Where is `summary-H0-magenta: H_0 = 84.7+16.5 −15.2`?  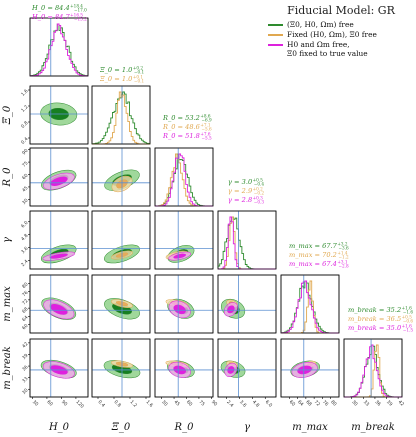 summary-H0-magenta: H_0 = 84.7+16.5 −15.2 is located at coordinates (59, 17).